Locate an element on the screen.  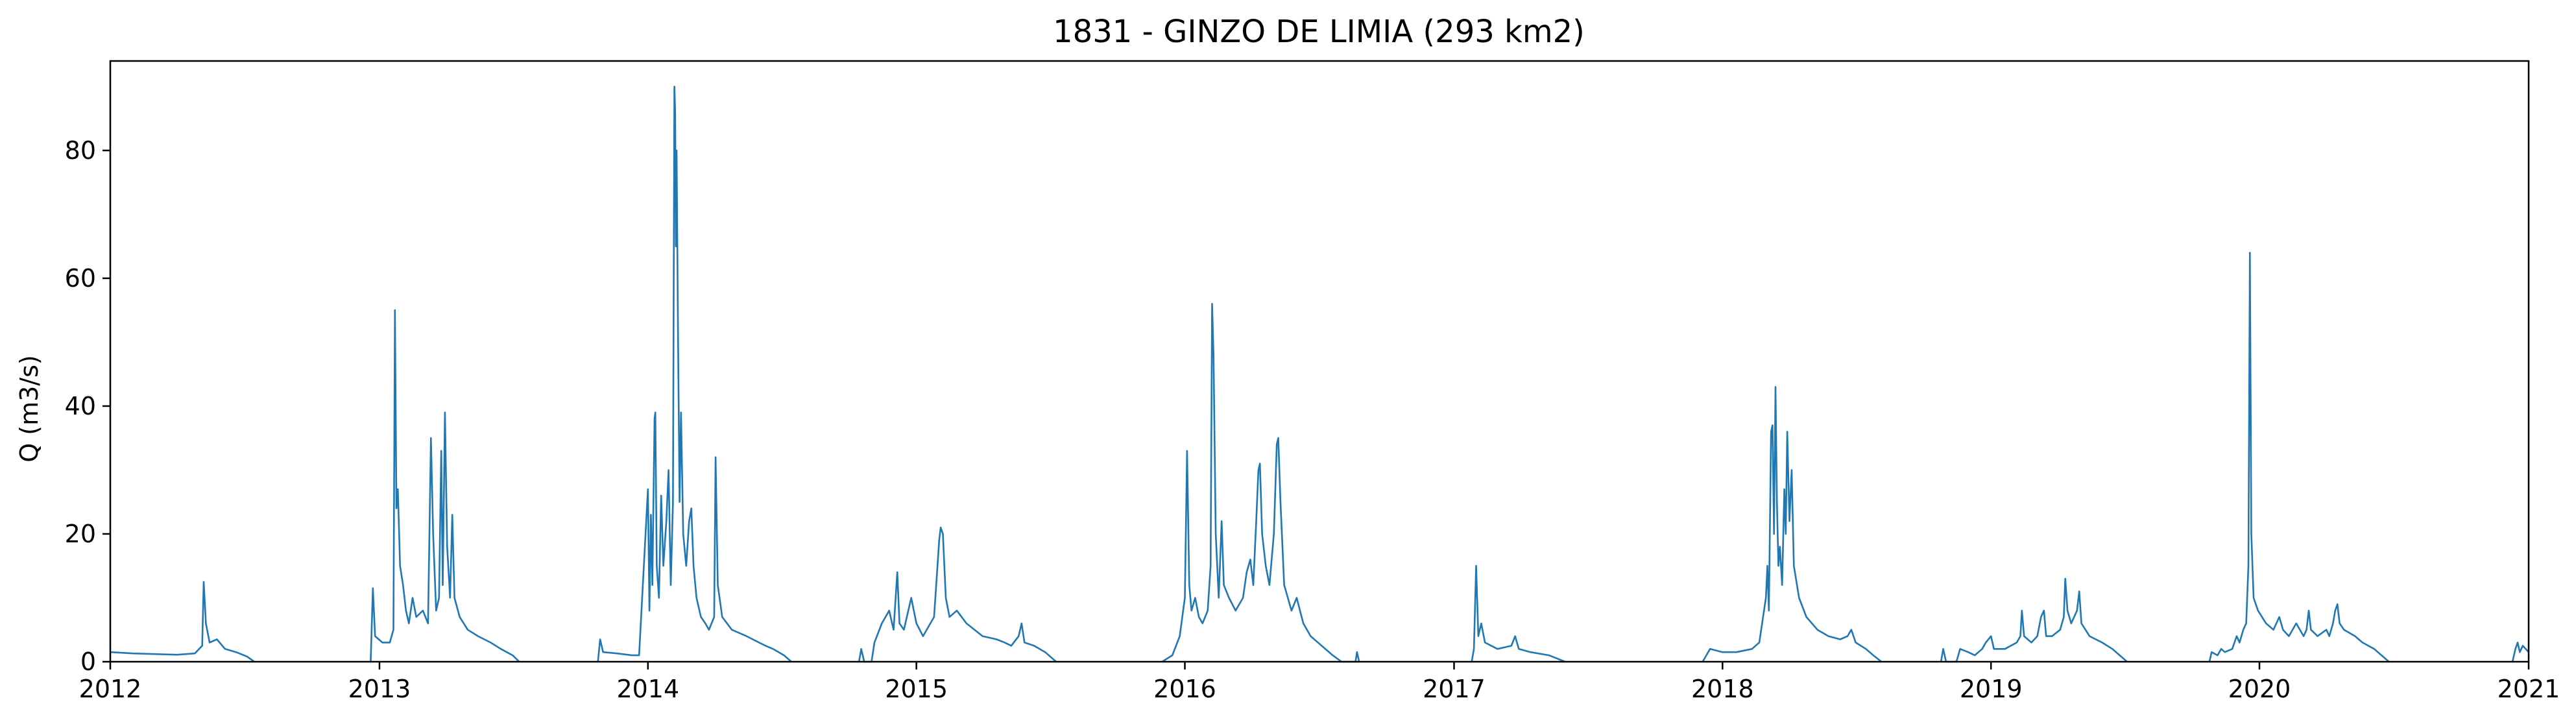
x-tick-label: 2021 is located at coordinates (2529, 689).